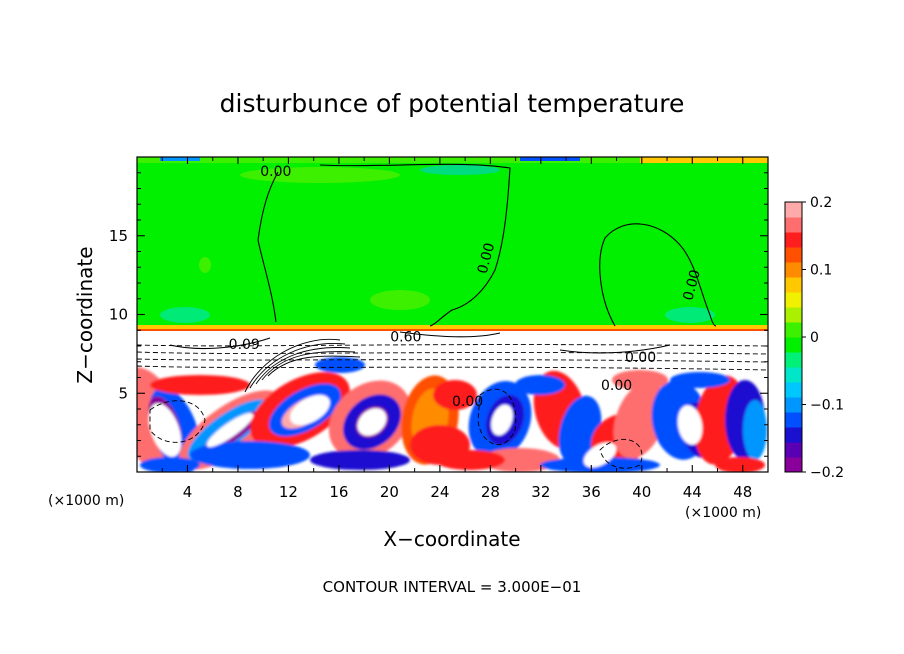  I want to click on dashed-contours, so click(452, 406).